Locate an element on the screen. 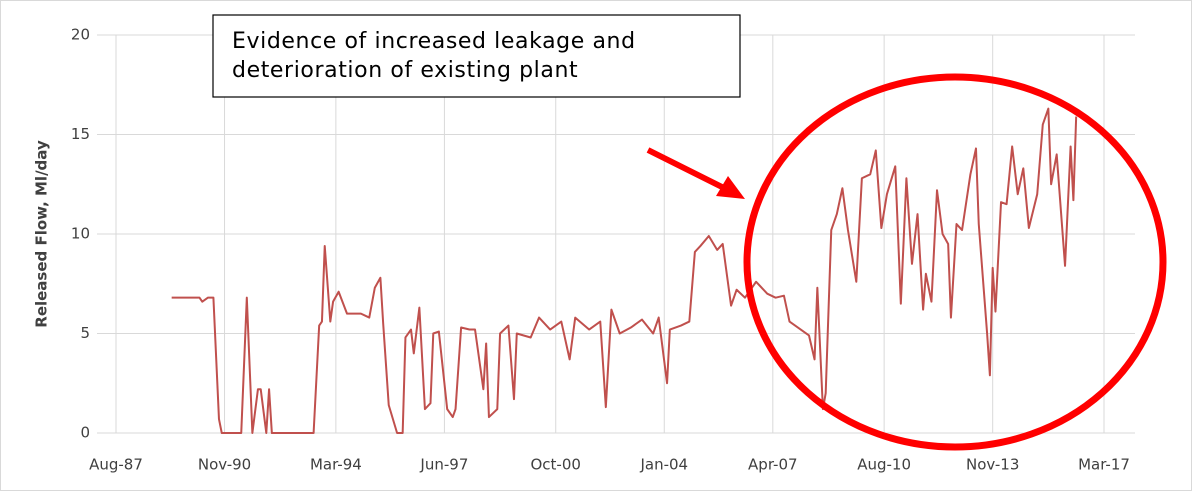 This screenshot has height=491, width=1192. x-tick-label: Oct-00 is located at coordinates (556, 465).